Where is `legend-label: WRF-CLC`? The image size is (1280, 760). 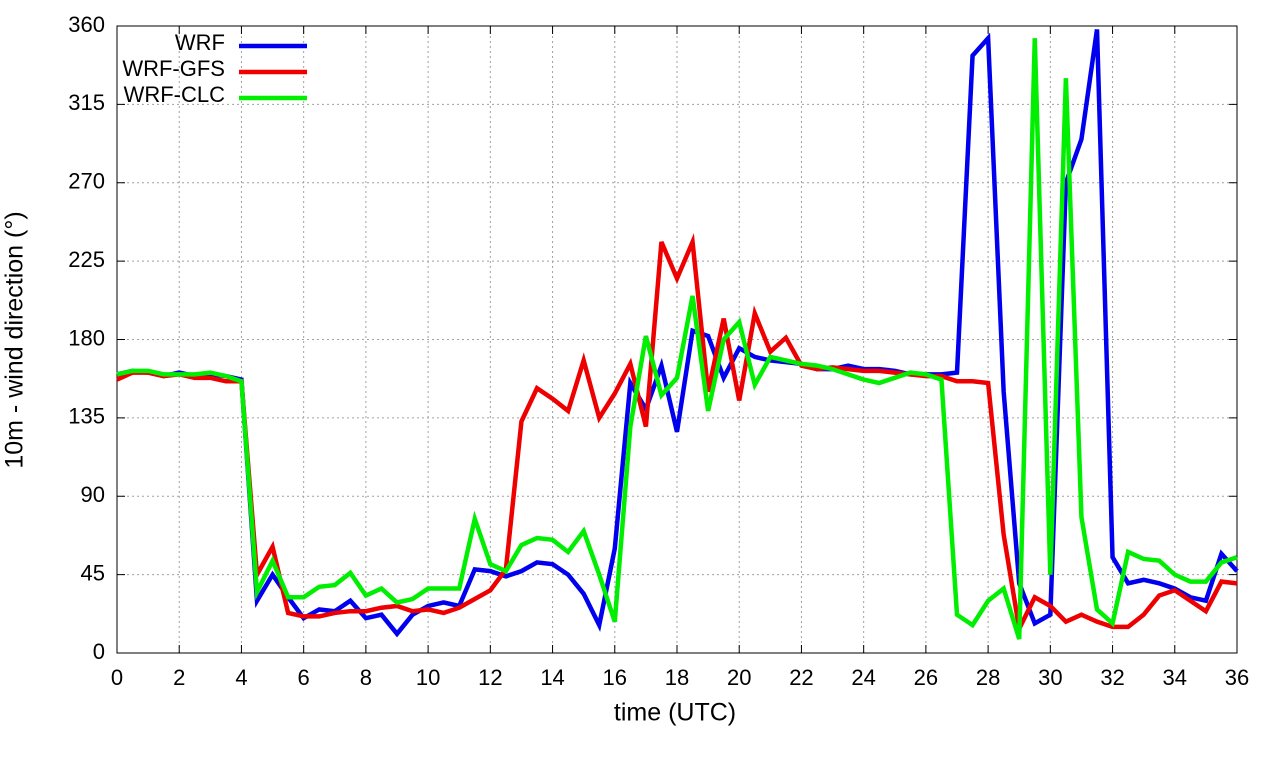
legend-label: WRF-CLC is located at coordinates (175, 94).